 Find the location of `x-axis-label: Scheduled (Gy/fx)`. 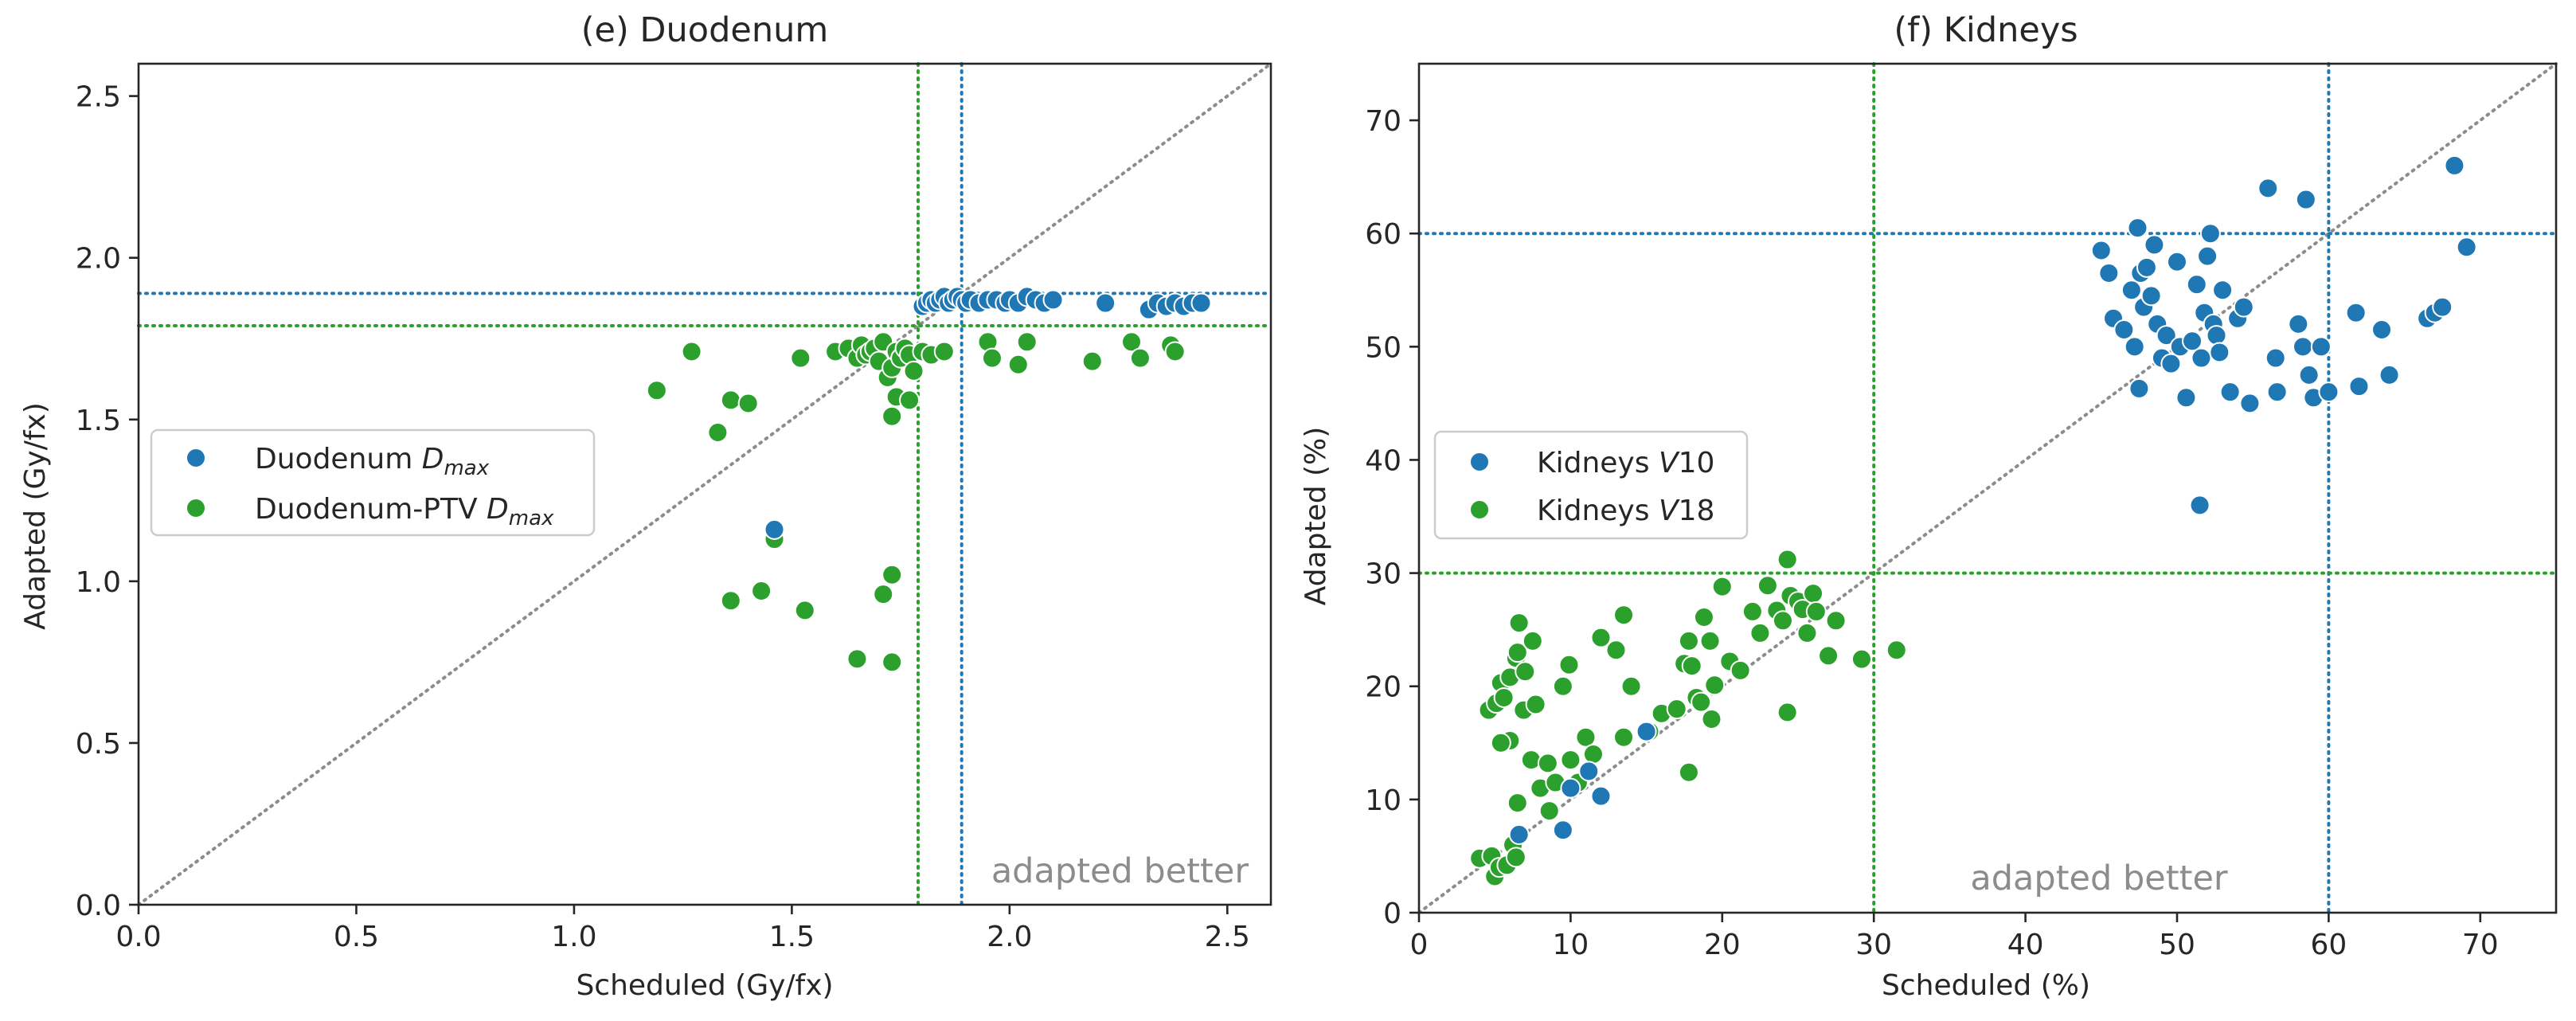

x-axis-label: Scheduled (Gy/fx) is located at coordinates (704, 985).